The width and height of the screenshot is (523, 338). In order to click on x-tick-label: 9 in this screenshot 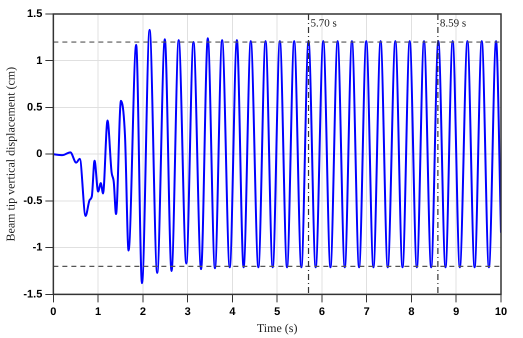, I will do `click(456, 312)`.